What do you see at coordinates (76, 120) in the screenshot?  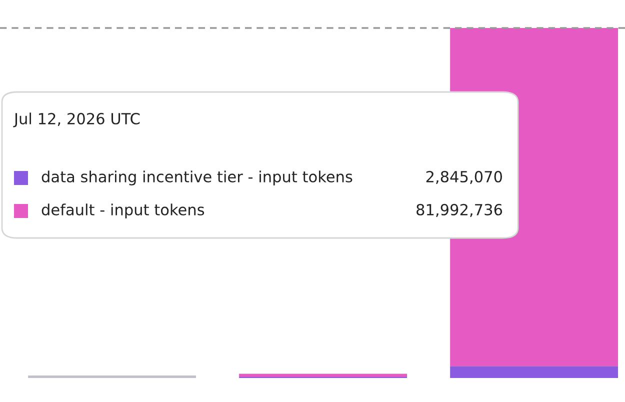 I see `legend-title: Jul 12, 2026 UTC` at bounding box center [76, 120].